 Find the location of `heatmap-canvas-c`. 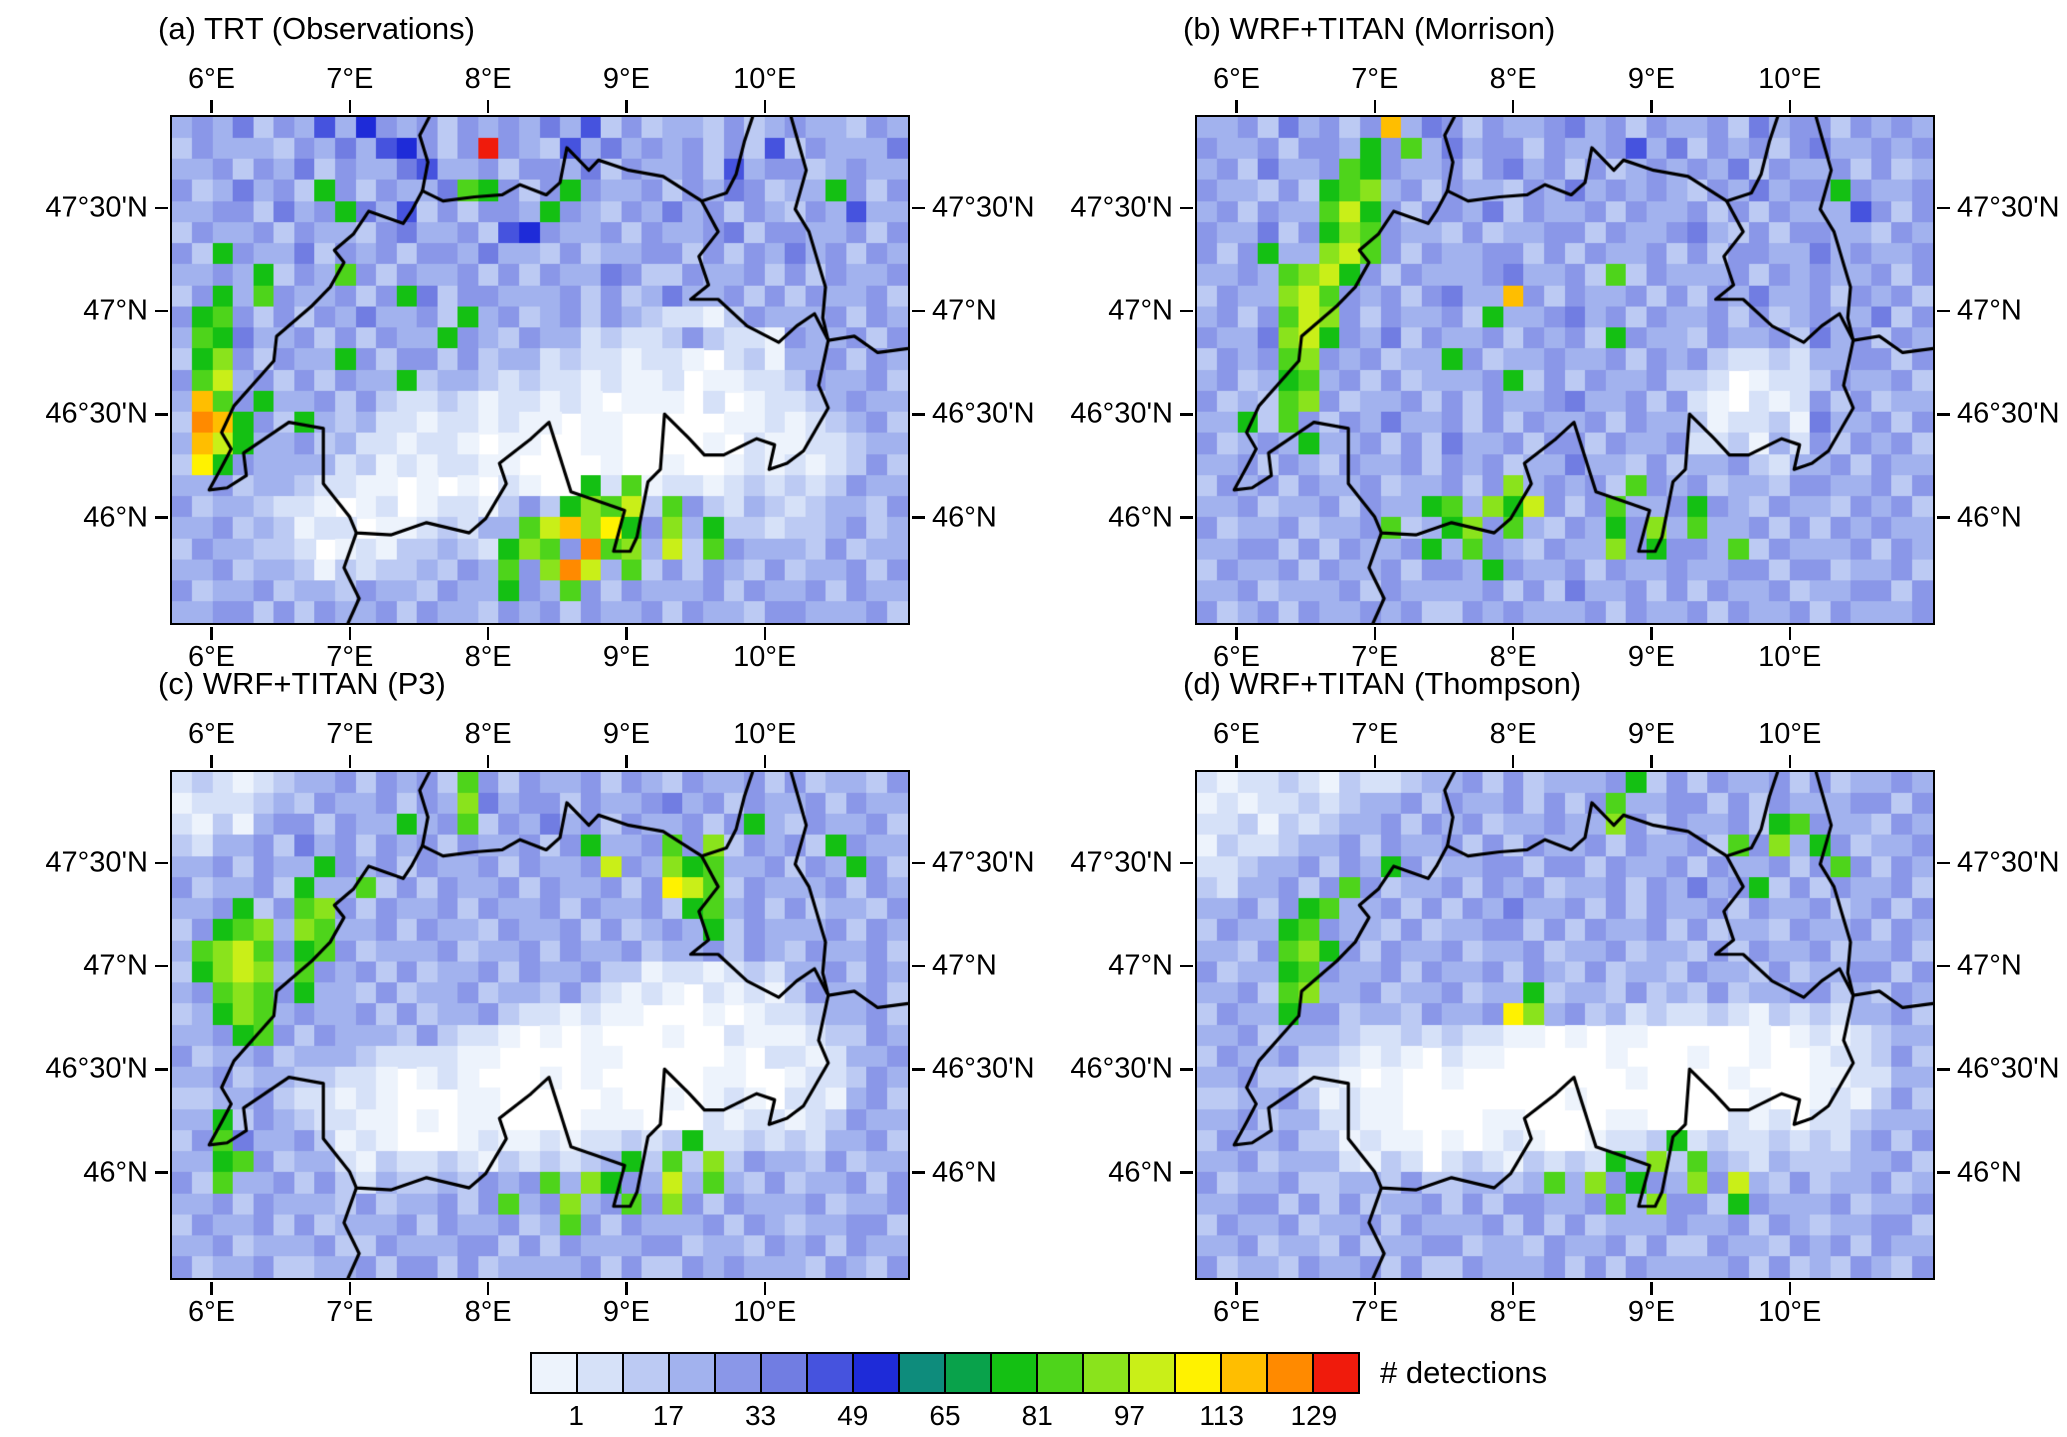

heatmap-canvas-c is located at coordinates (540, 1025).